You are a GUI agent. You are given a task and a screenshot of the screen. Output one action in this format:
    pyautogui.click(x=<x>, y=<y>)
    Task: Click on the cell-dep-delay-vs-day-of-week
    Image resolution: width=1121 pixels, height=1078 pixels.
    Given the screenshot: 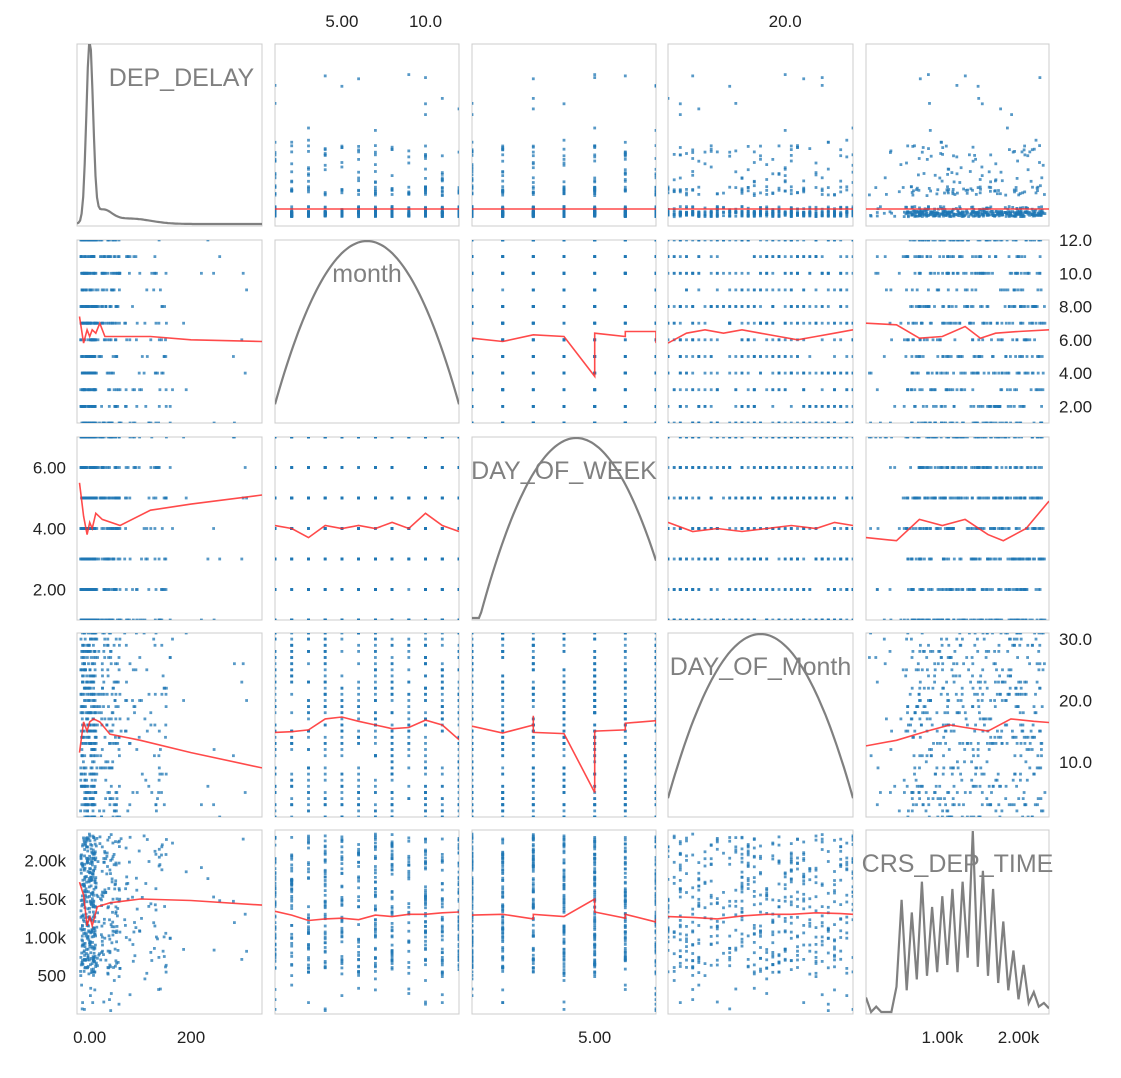 What is the action you would take?
    pyautogui.click(x=564, y=135)
    